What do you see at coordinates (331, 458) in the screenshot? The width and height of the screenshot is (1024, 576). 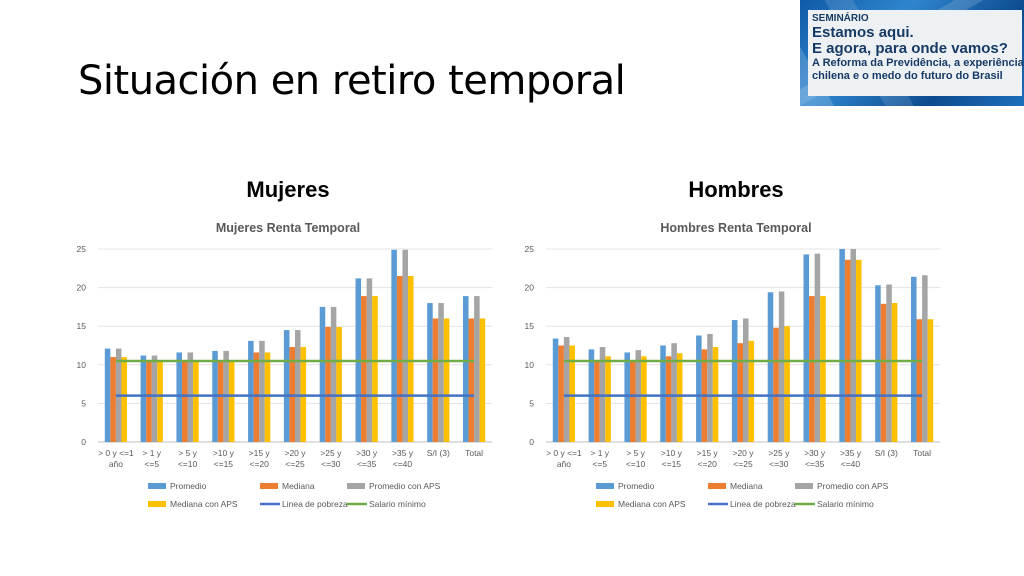 I see `x-tick-label: >25 y <=30` at bounding box center [331, 458].